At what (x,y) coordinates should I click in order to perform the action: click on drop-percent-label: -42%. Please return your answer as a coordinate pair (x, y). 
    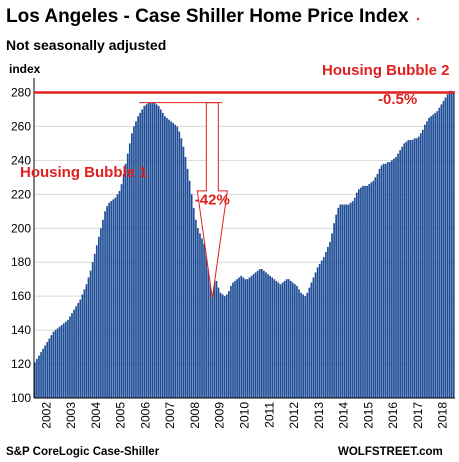
    Looking at the image, I should click on (212, 200).